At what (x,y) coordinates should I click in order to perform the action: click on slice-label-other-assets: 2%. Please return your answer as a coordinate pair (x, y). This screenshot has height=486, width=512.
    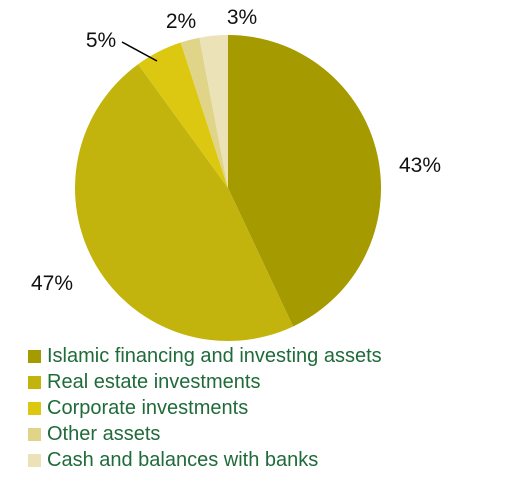
    Looking at the image, I should click on (181, 21).